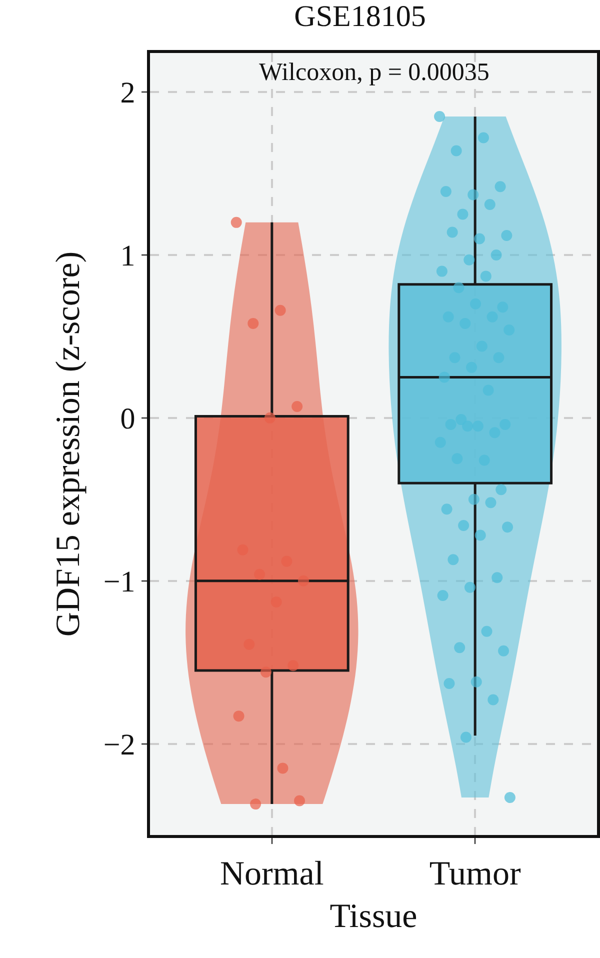 The height and width of the screenshot is (958, 600). What do you see at coordinates (475, 874) in the screenshot?
I see `x-tick-label: Tumor` at bounding box center [475, 874].